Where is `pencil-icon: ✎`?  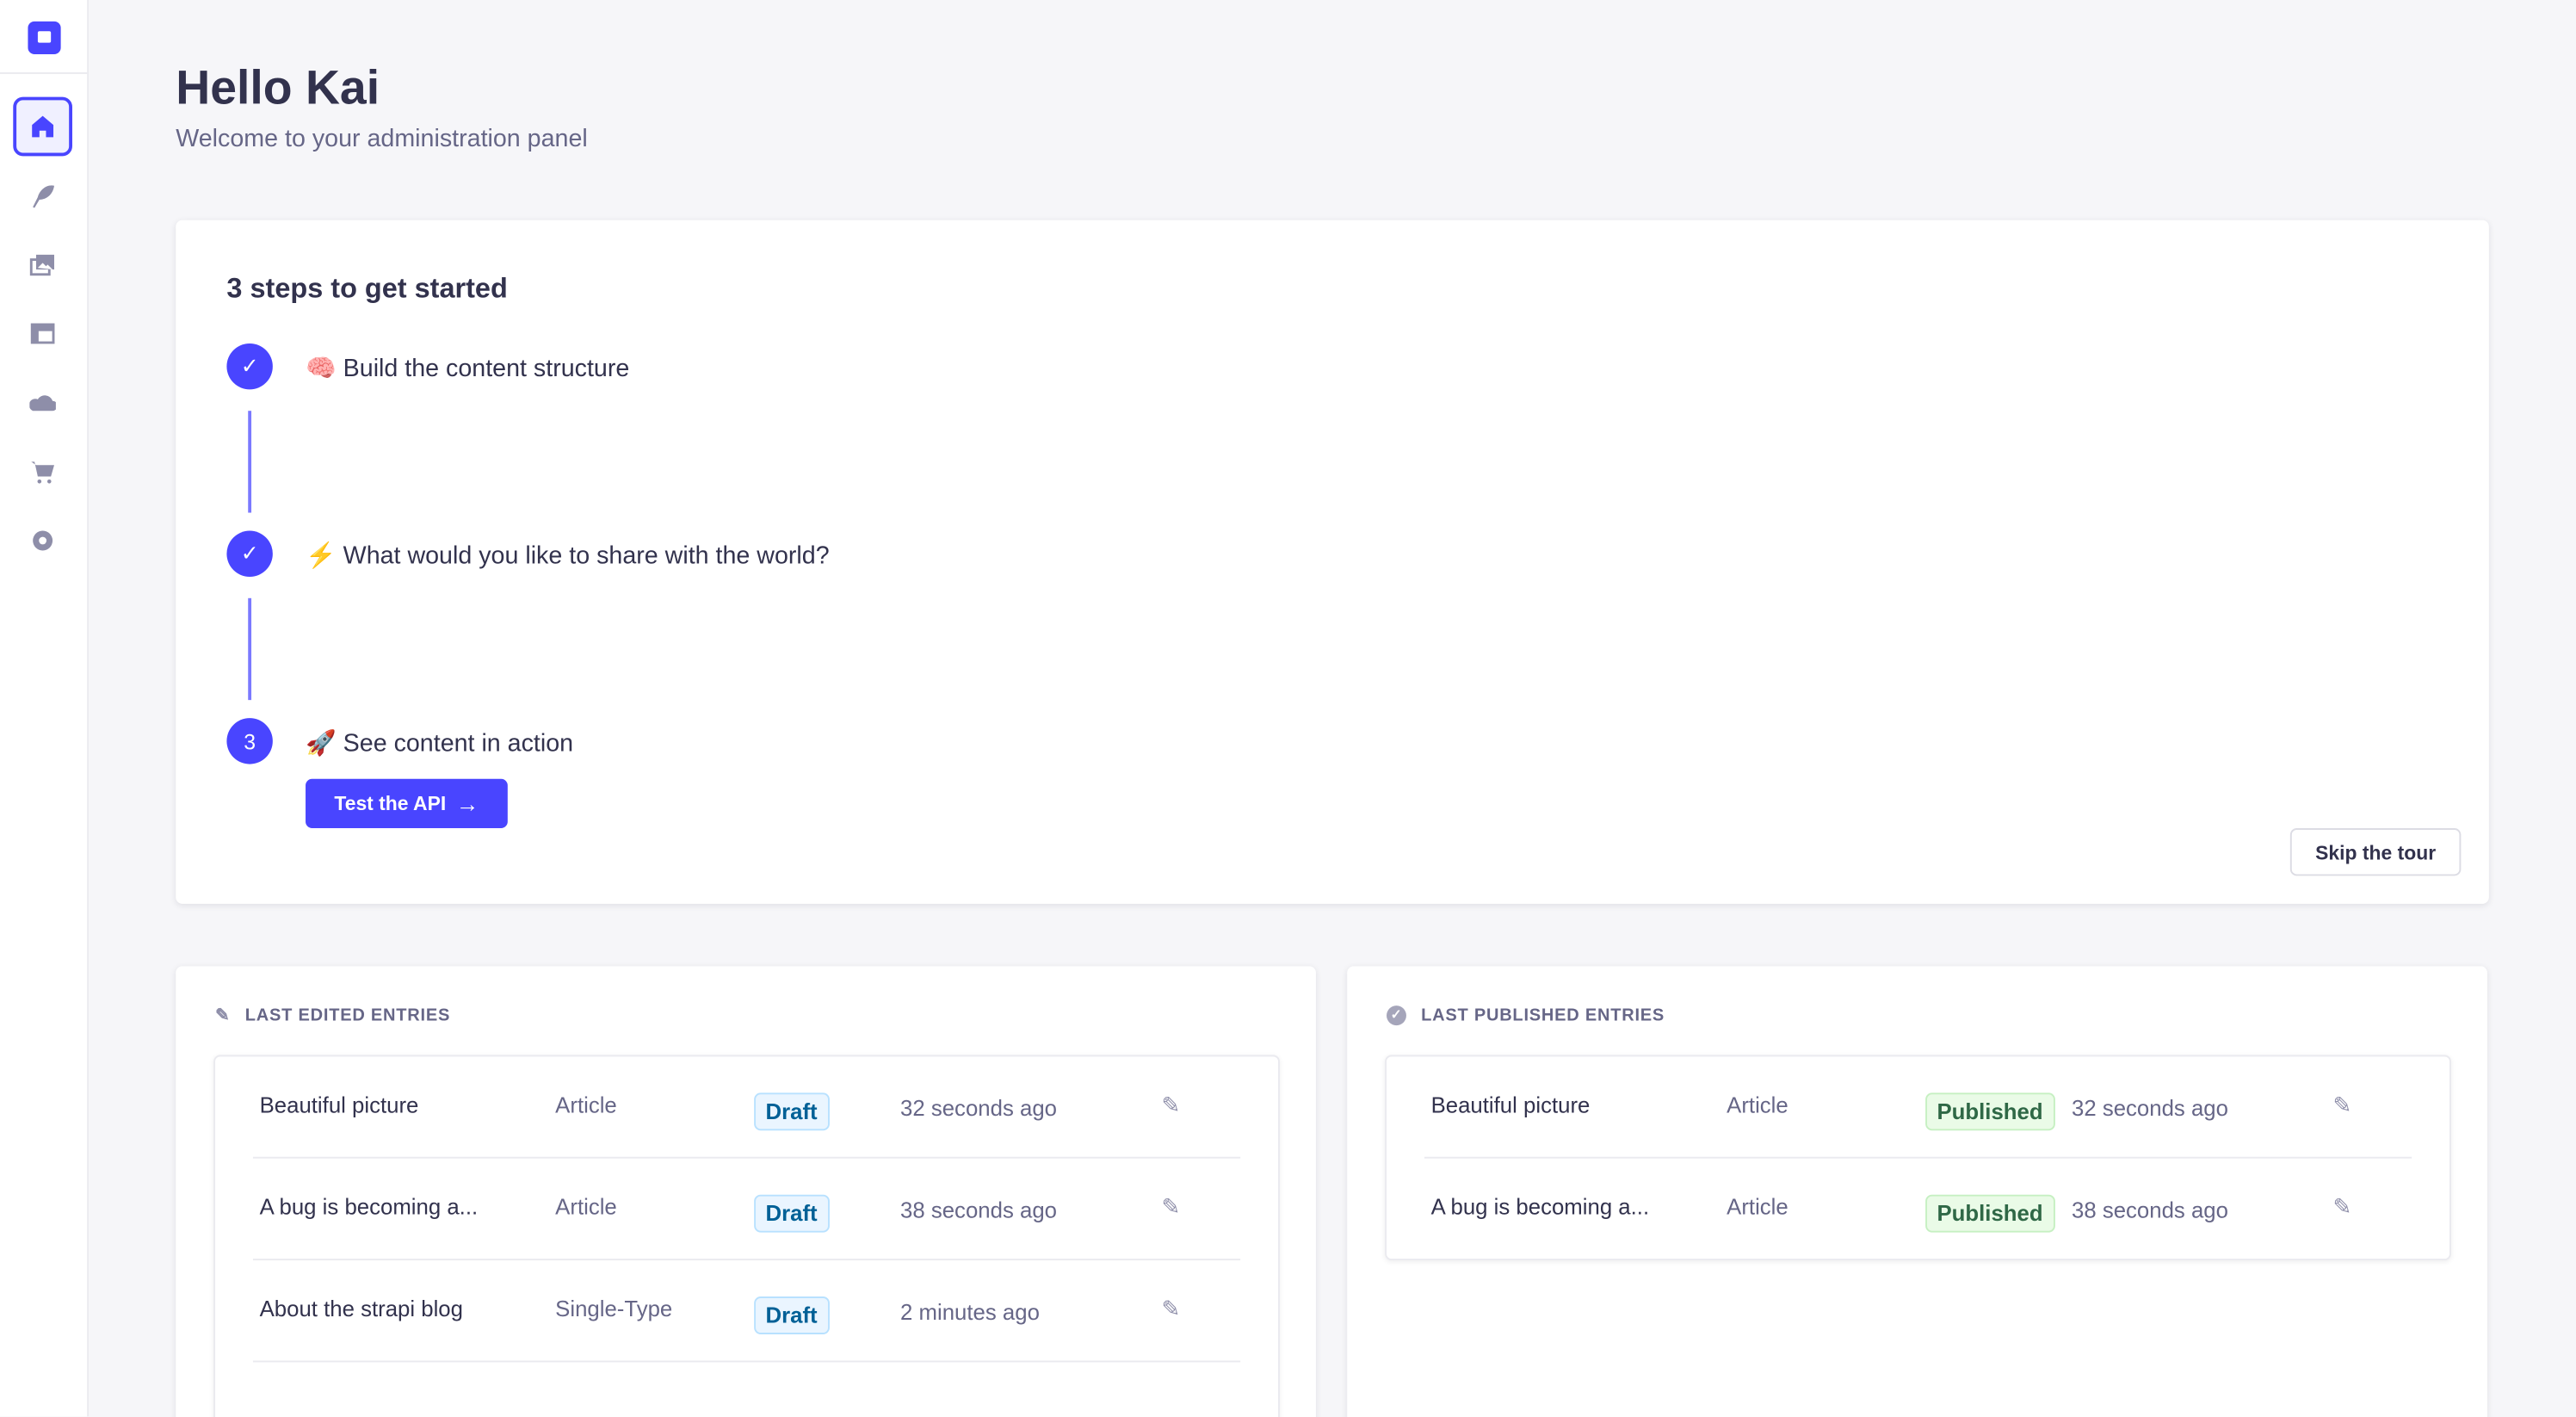
pencil-icon: ✎ is located at coordinates (223, 1016).